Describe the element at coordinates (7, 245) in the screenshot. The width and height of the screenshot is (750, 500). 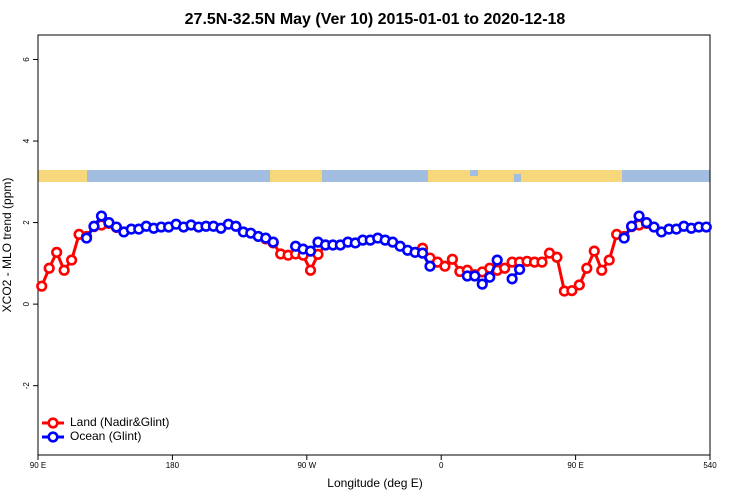
I see `y-axis-label: XCO2 - MLO trend (ppm)` at that location.